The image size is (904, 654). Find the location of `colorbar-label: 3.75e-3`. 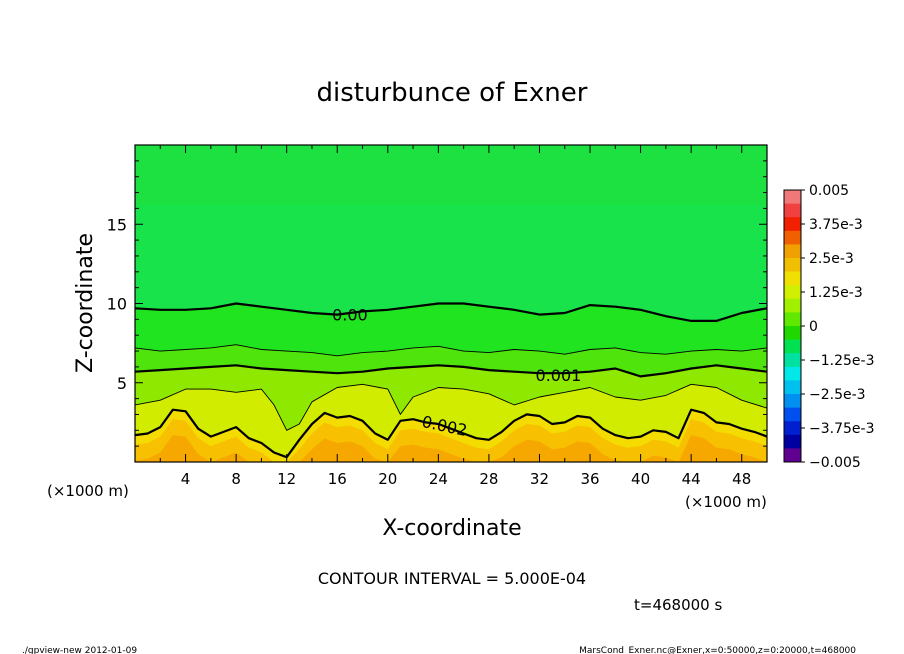

colorbar-label: 3.75e-3 is located at coordinates (836, 225).